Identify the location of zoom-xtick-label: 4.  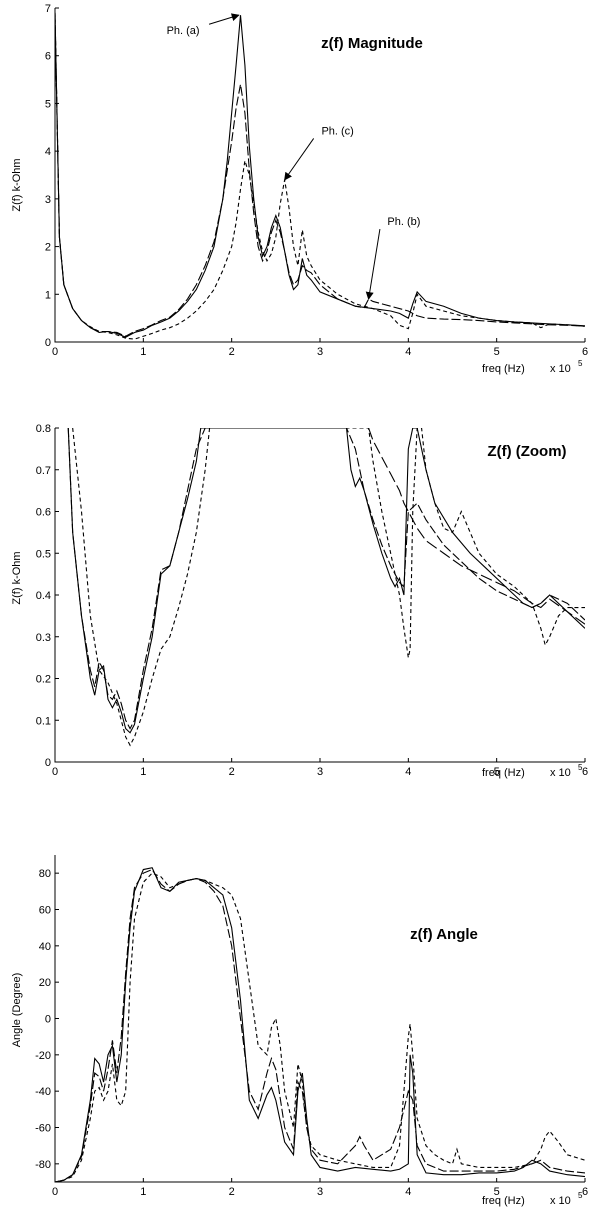
(408, 772).